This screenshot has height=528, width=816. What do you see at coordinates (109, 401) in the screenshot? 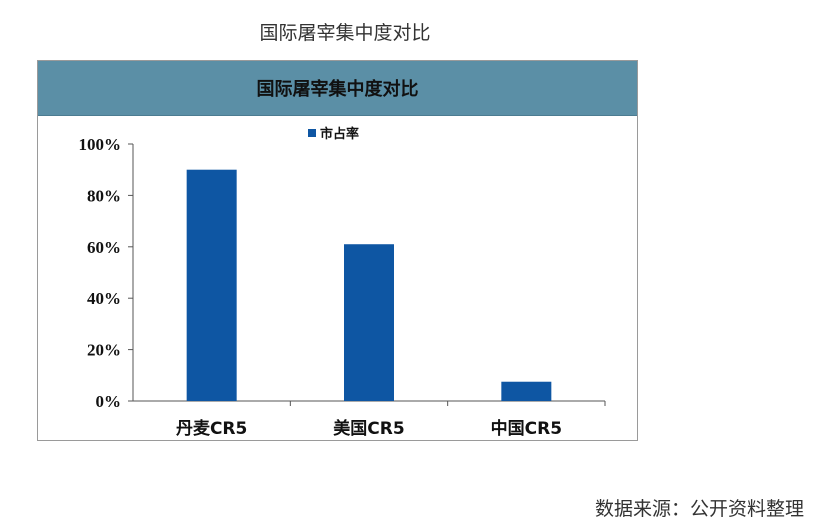
I see `y-tick-label: 0%` at bounding box center [109, 401].